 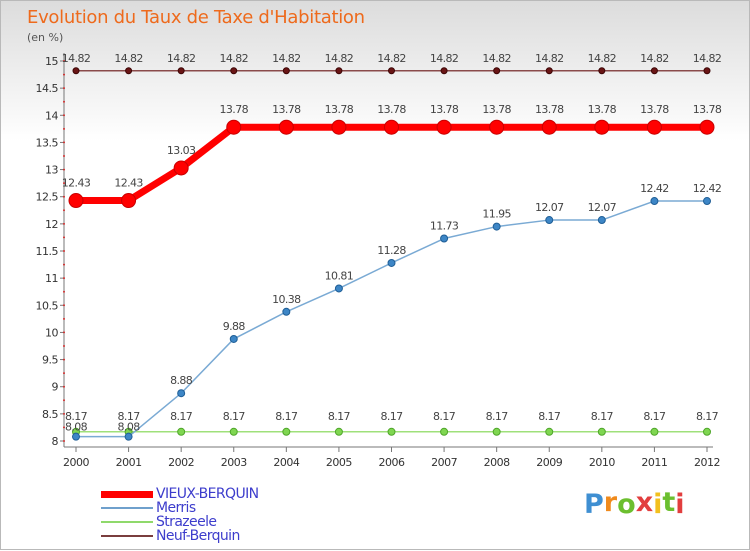 What do you see at coordinates (181, 462) in the screenshot?
I see `x-tick-label: 2002` at bounding box center [181, 462].